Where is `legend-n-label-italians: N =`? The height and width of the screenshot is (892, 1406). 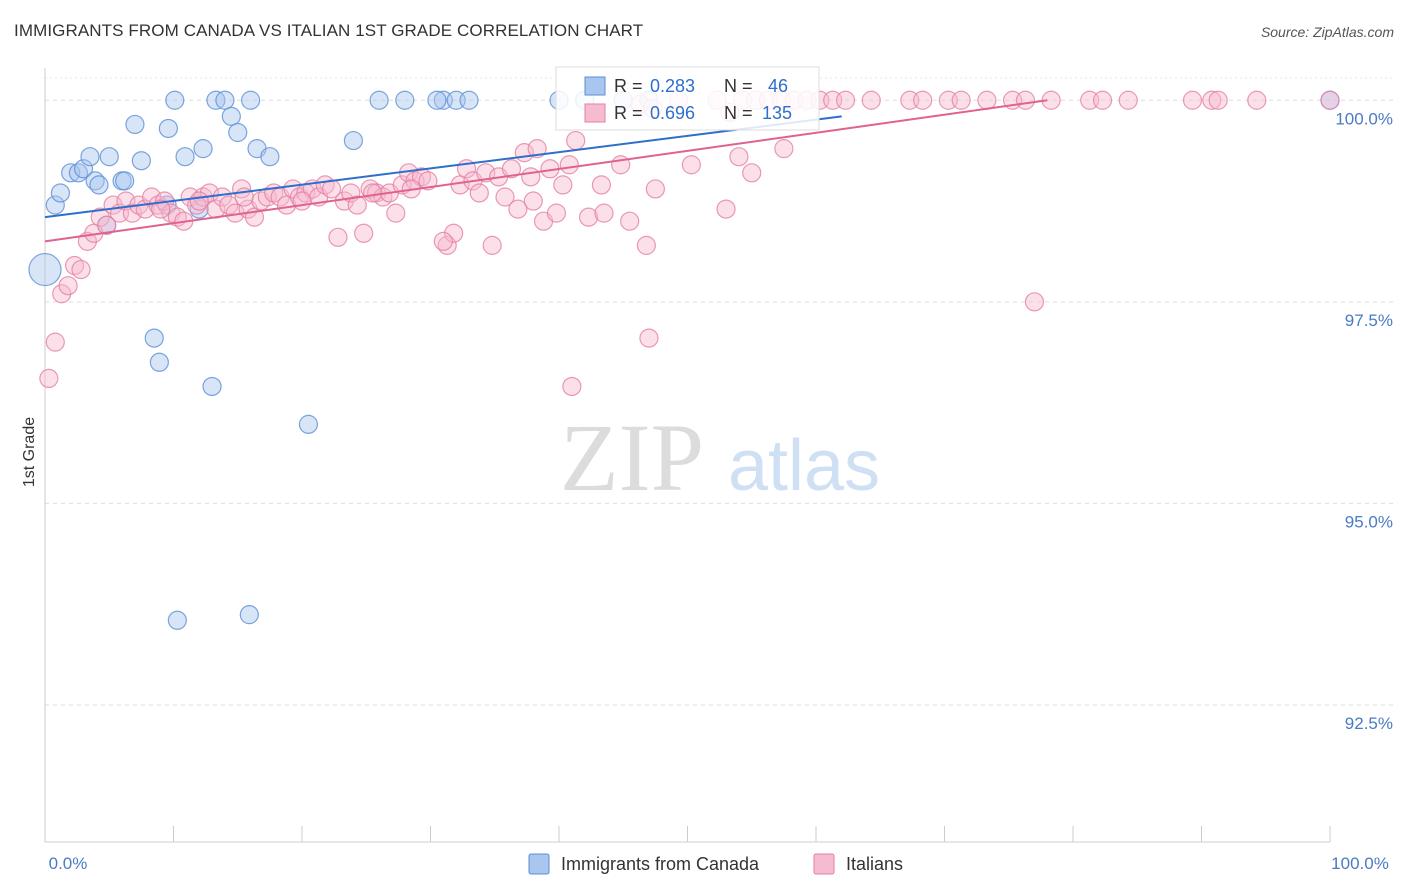
legend-n-label-italians: N = is located at coordinates (738, 113).